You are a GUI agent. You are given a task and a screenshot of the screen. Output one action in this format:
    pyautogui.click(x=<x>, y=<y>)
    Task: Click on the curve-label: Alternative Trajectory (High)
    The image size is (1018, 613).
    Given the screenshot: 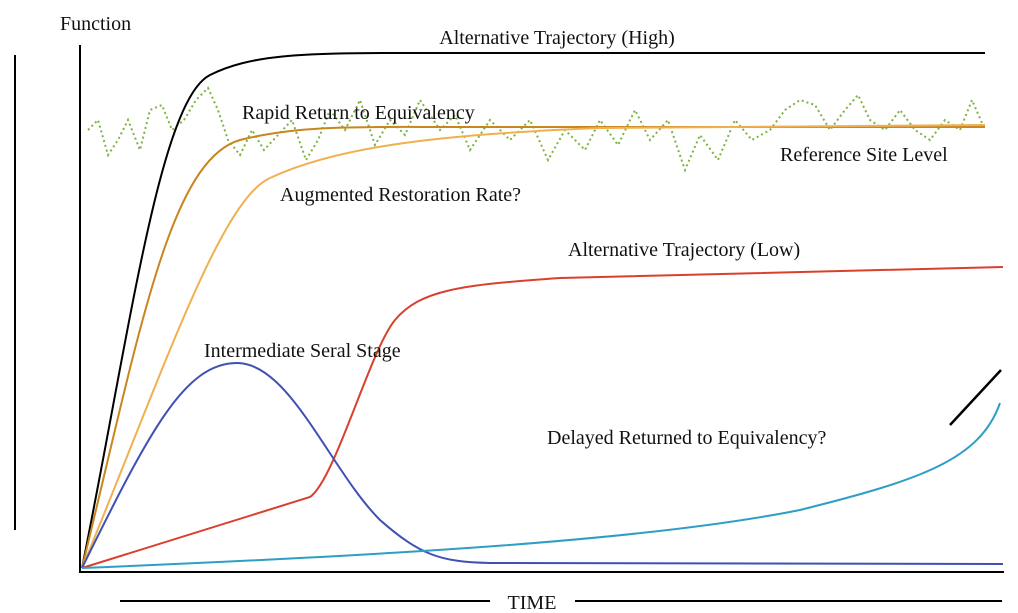 What is the action you would take?
    pyautogui.click(x=557, y=38)
    